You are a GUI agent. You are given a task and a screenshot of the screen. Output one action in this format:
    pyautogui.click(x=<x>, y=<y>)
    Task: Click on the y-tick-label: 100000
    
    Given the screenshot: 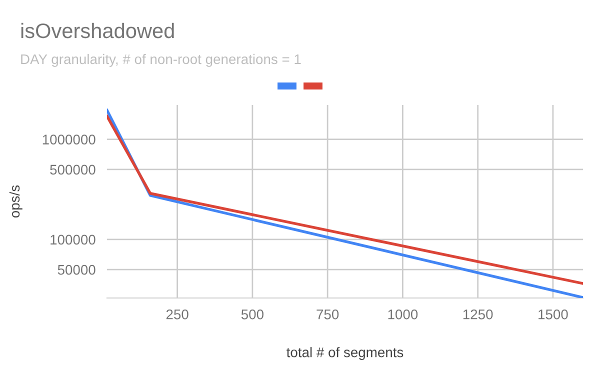 What is the action you would take?
    pyautogui.click(x=73, y=239)
    